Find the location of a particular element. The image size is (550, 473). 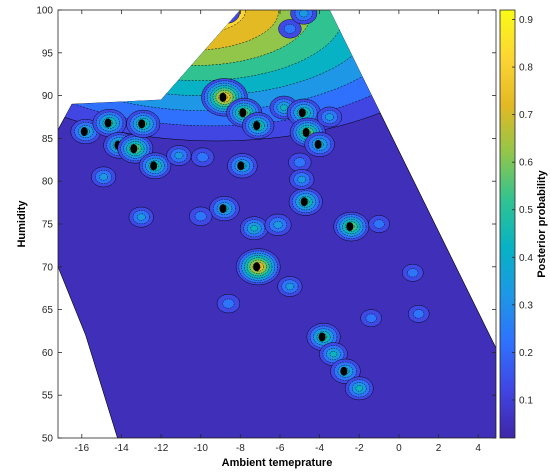

y-tick-label: 85 is located at coordinates (48, 139).